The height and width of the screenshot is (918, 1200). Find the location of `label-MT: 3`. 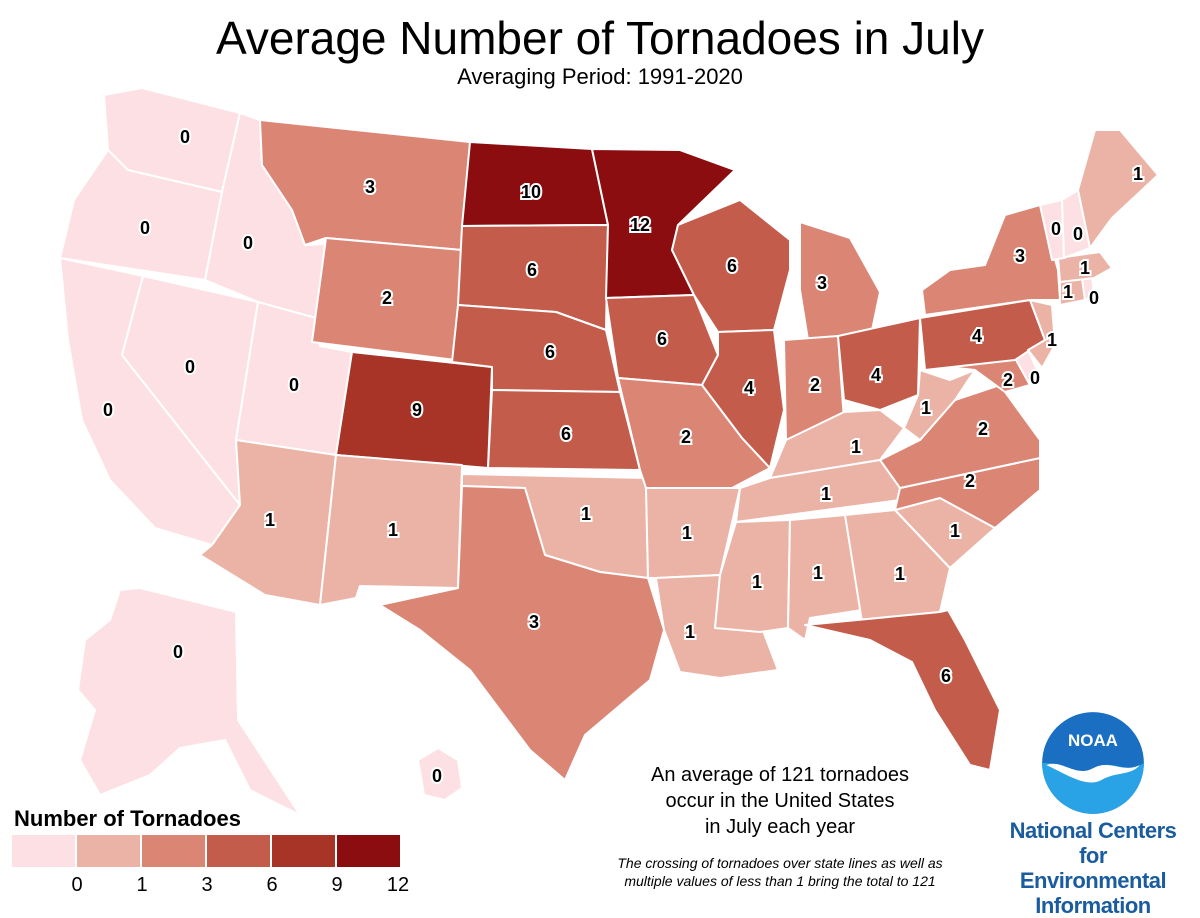

label-MT: 3 is located at coordinates (370, 187).